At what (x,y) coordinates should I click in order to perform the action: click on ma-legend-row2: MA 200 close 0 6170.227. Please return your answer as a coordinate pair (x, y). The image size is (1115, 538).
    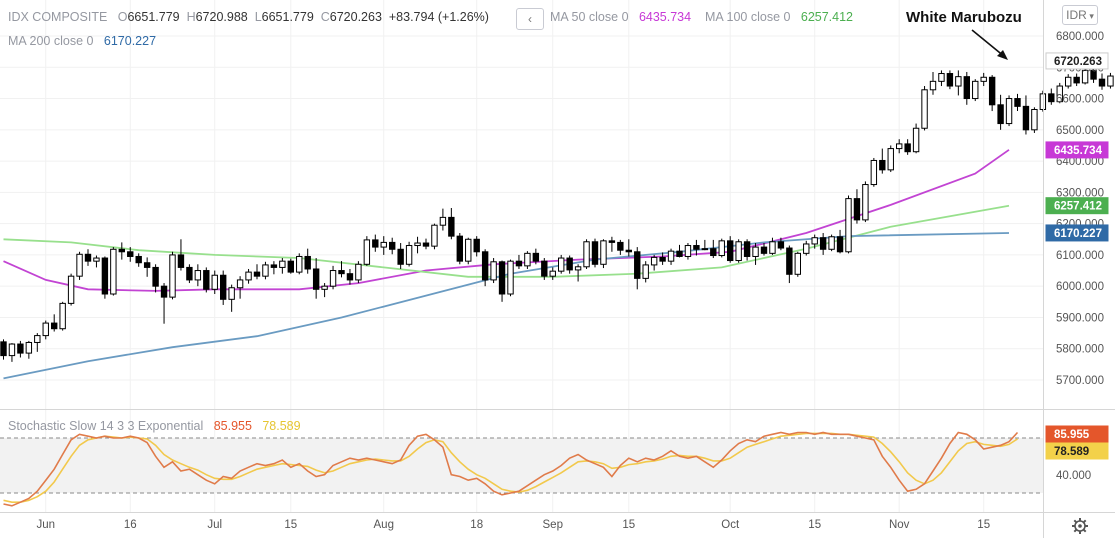
    Looking at the image, I should click on (82, 41).